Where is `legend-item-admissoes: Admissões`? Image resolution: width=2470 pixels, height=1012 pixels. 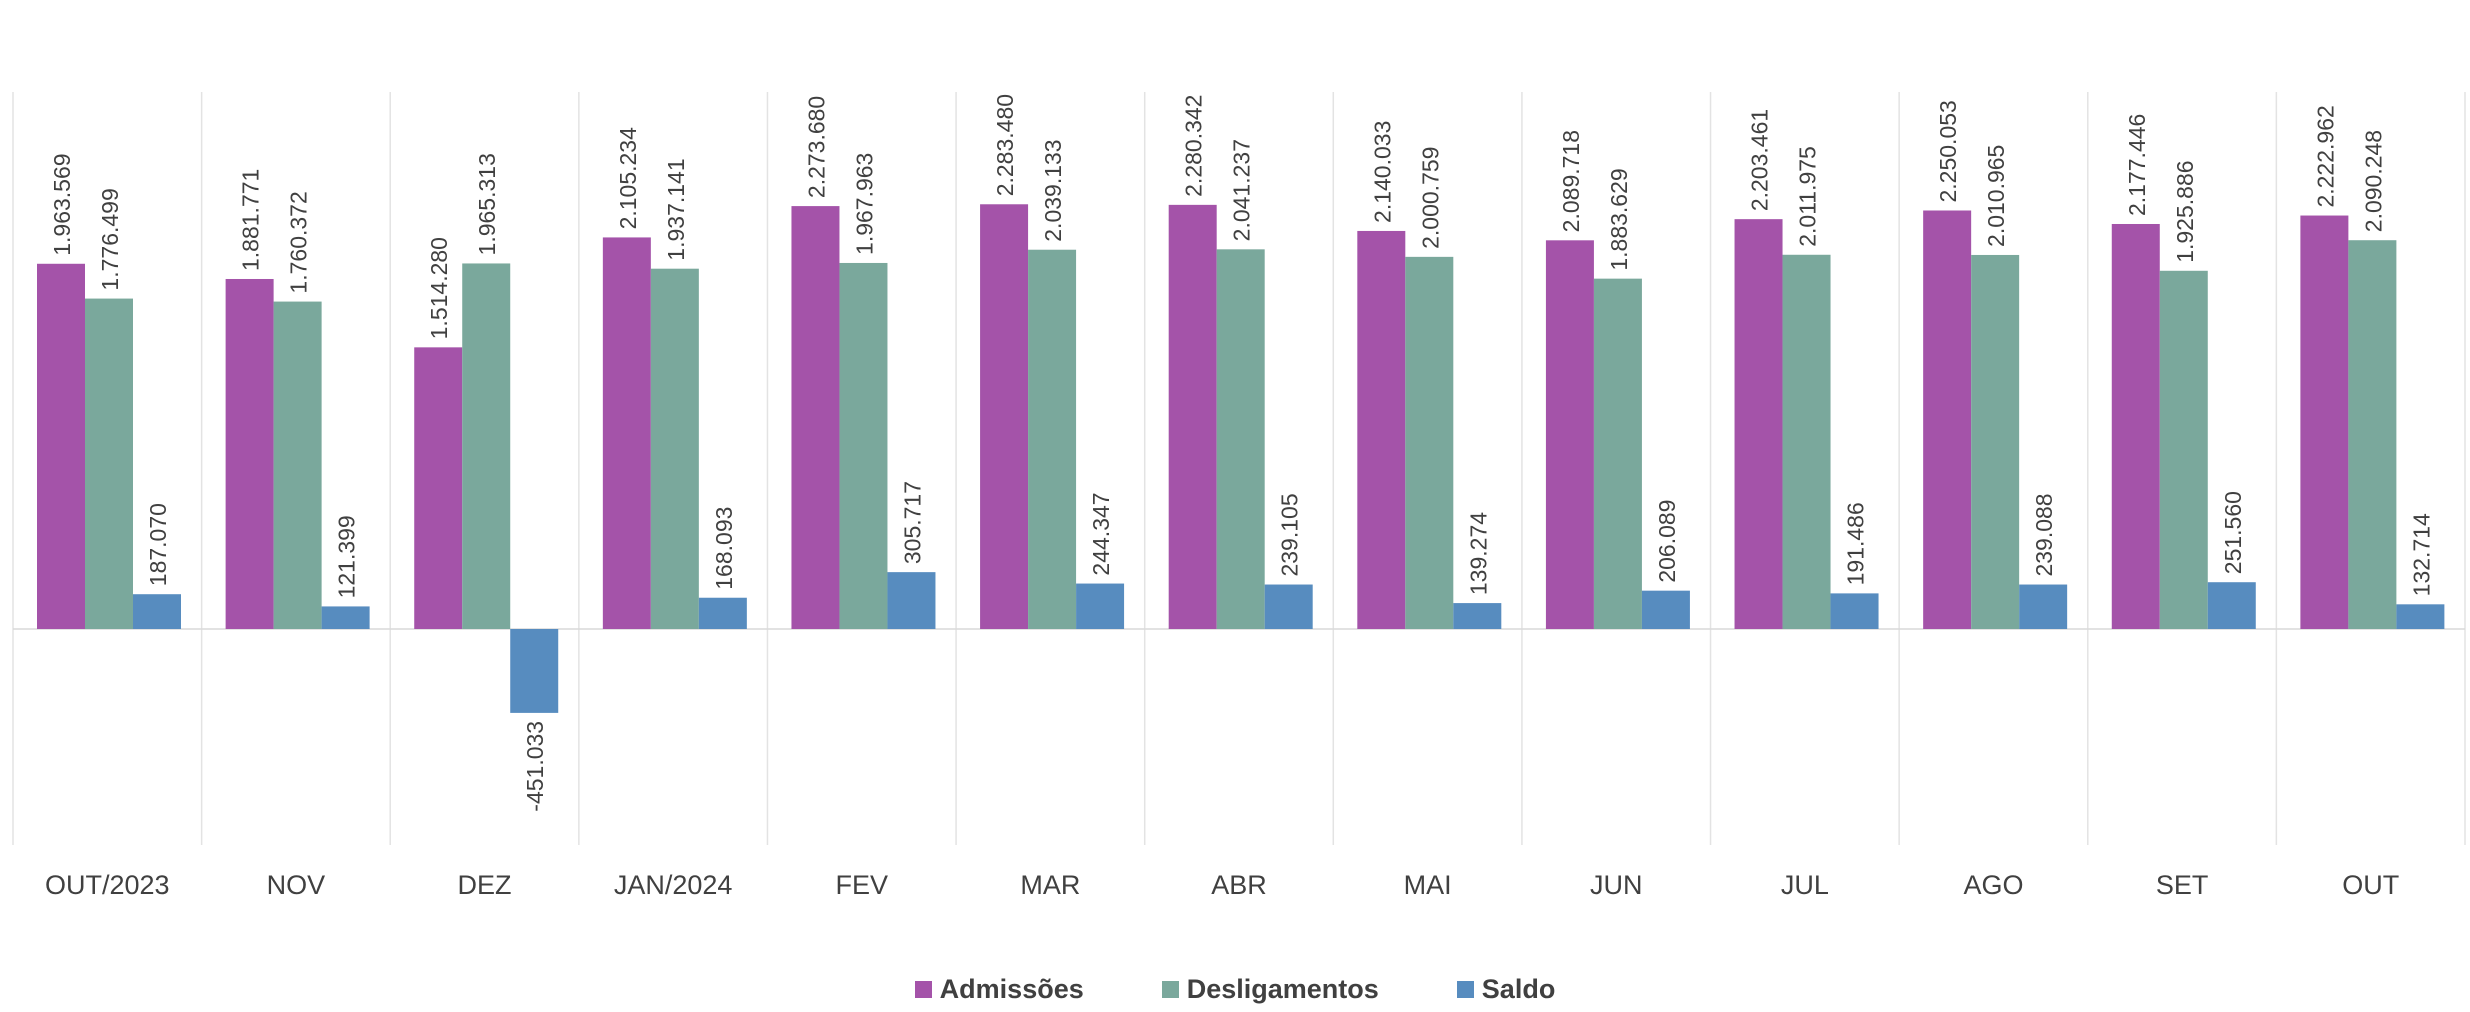
legend-item-admissoes: Admissões is located at coordinates (999, 989).